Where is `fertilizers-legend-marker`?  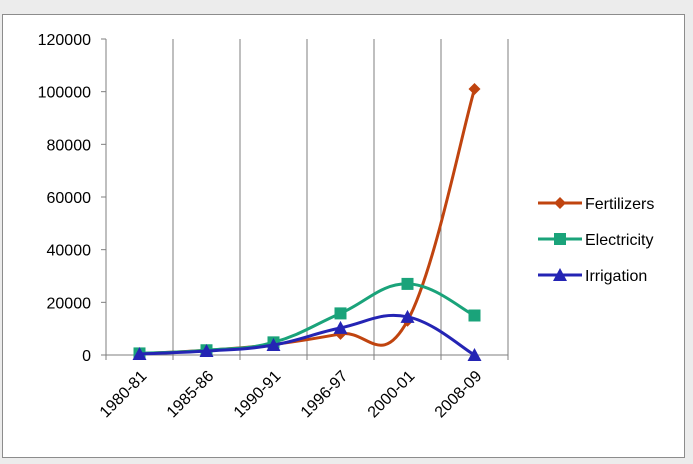 fertilizers-legend-marker is located at coordinates (560, 203).